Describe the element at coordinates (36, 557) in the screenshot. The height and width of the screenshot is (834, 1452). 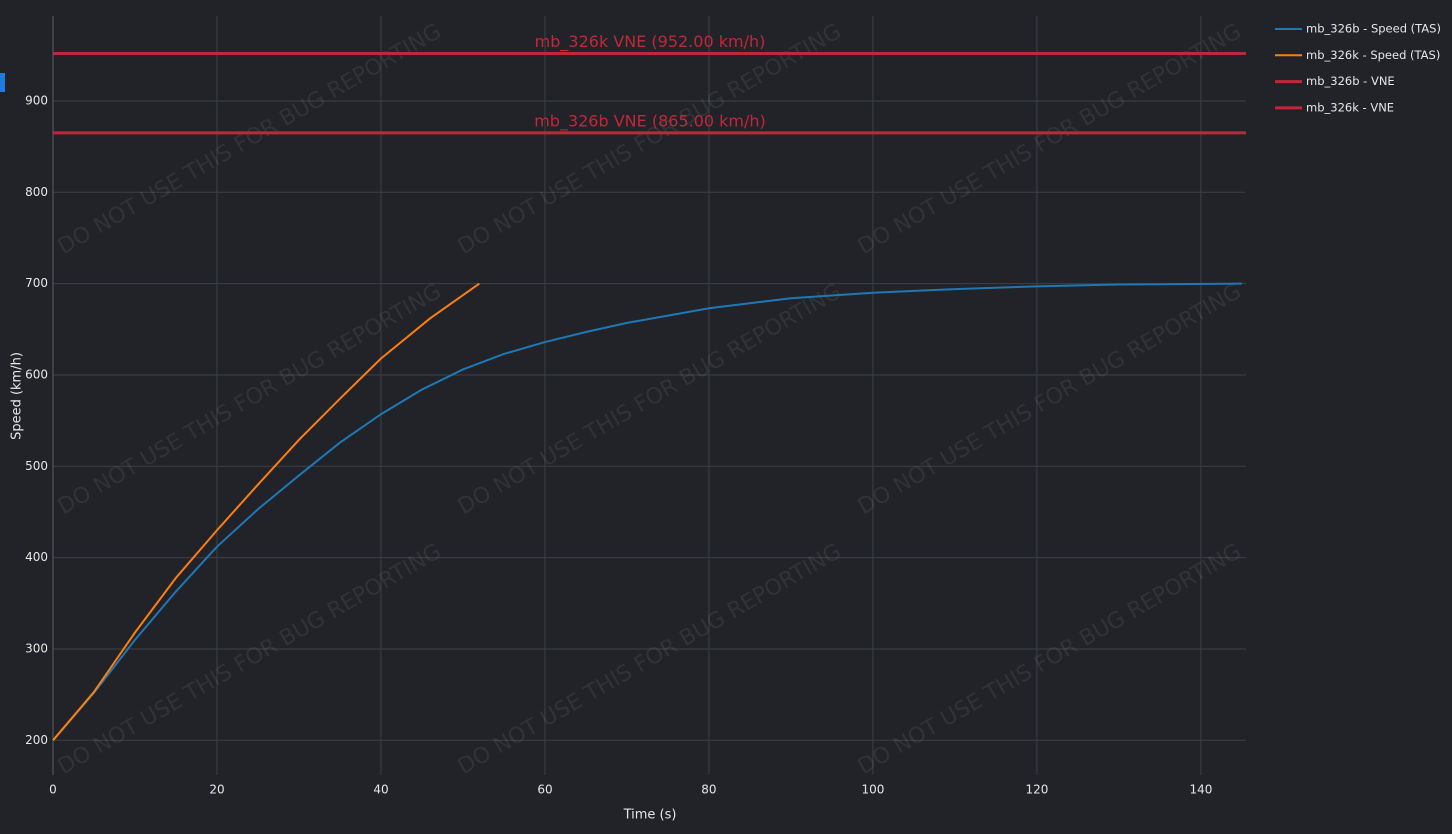
I see `y-tick-label: 400` at that location.